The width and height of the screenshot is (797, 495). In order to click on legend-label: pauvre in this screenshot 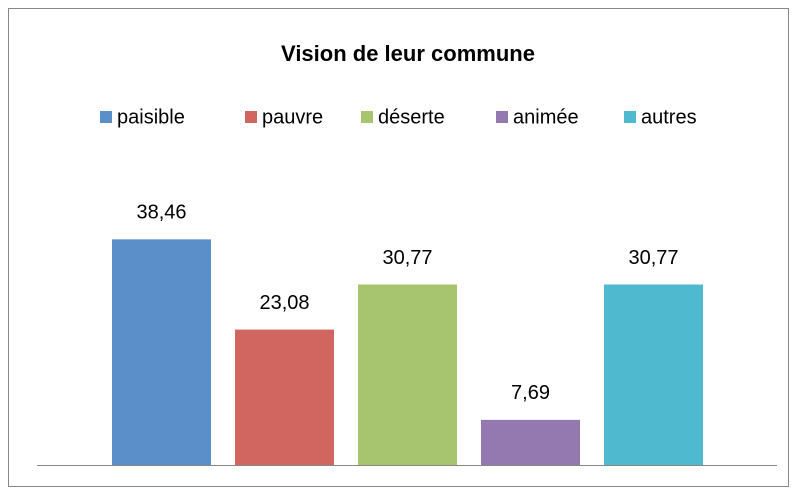, I will do `click(292, 117)`.